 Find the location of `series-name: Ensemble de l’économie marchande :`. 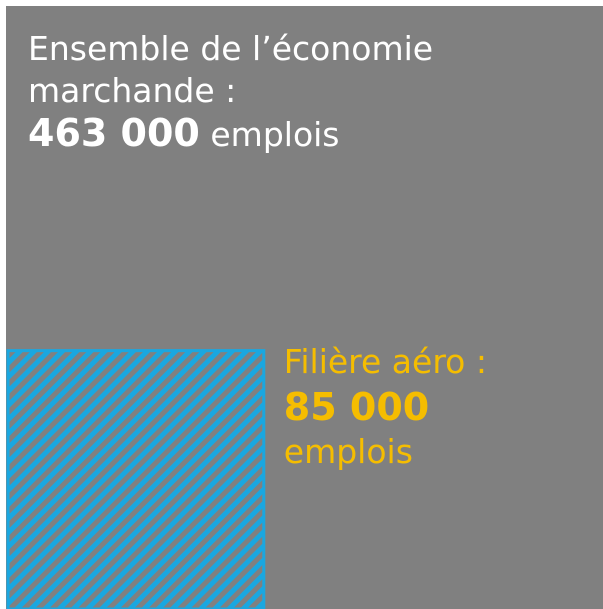

series-name: Ensemble de l’économie marchande : is located at coordinates (231, 69).